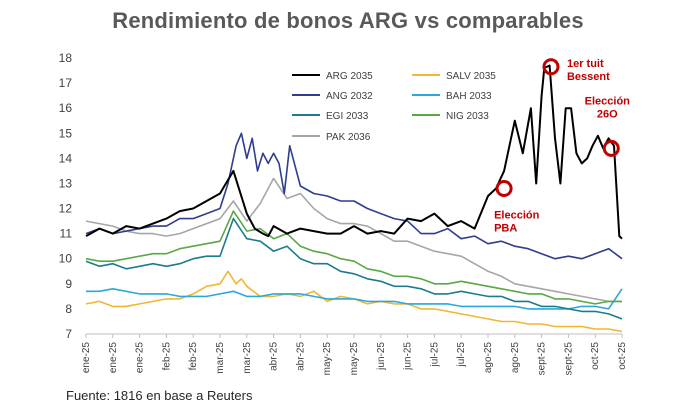  Describe the element at coordinates (68, 284) in the screenshot. I see `y-tick-label: 9` at that location.